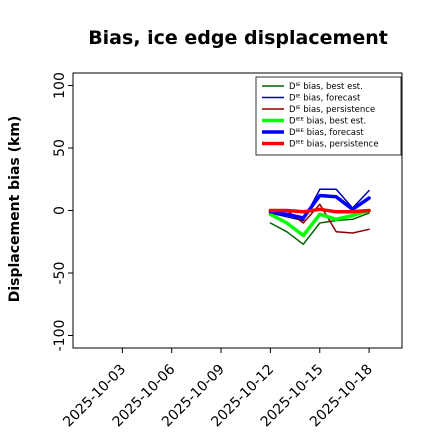 The width and height of the screenshot is (440, 440). Describe the element at coordinates (60, 336) in the screenshot. I see `y-tick-label: -100` at that location.